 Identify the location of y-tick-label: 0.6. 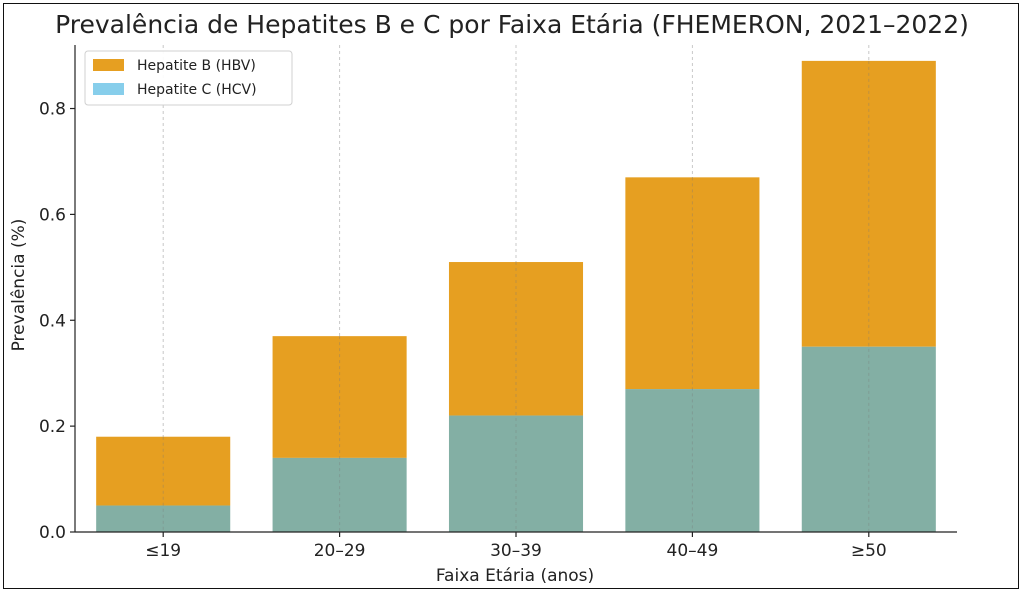
(52, 215).